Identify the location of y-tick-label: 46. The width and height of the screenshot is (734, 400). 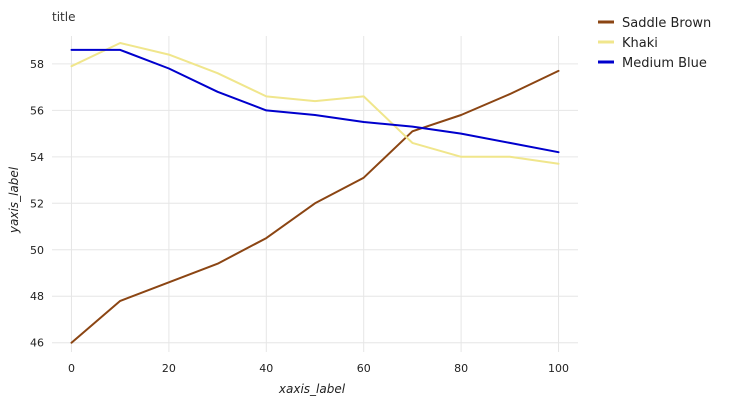
(37, 343).